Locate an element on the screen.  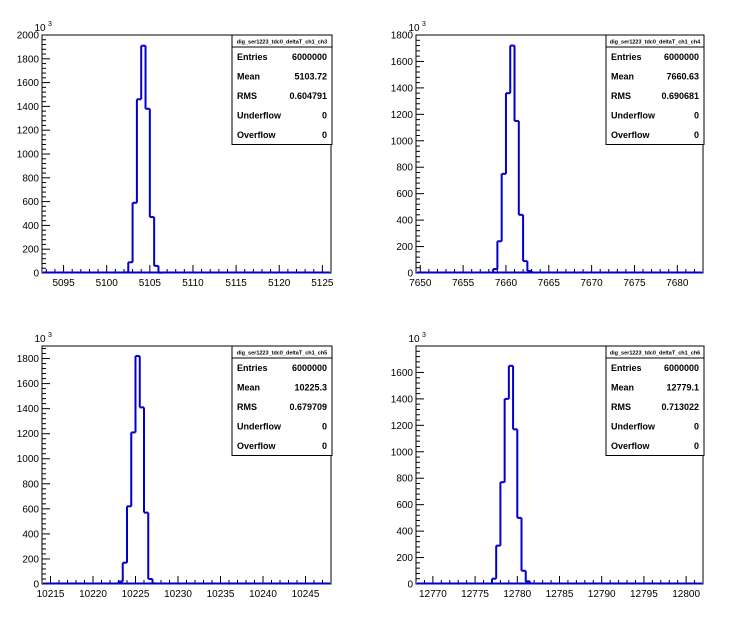
stats-title: dig_ser1223_tdc0_deltaT_ch1_ch3 is located at coordinates (282, 43).